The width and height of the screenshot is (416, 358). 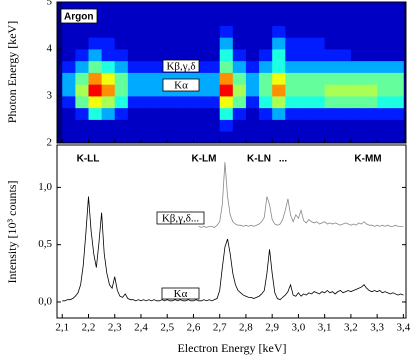 I want to click on x-tick-label: 3,3, so click(x=377, y=328).